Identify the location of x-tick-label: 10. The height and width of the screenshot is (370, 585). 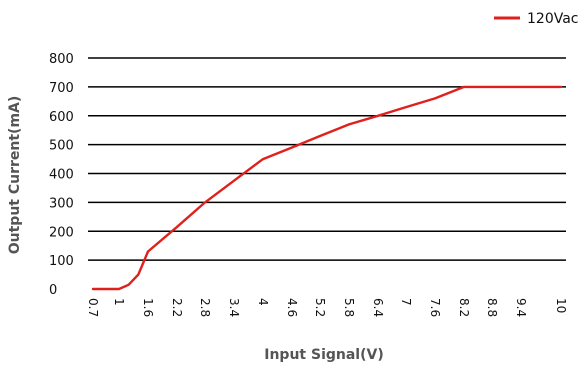
(561, 305).